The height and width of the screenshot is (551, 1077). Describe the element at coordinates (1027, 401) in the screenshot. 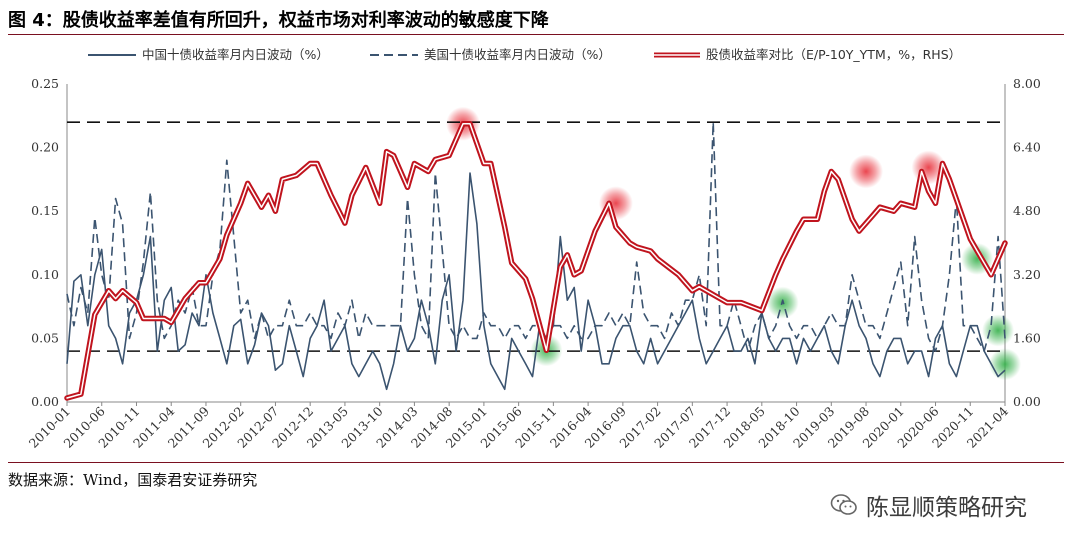

I see `y-right-tick-label: 0.00` at that location.